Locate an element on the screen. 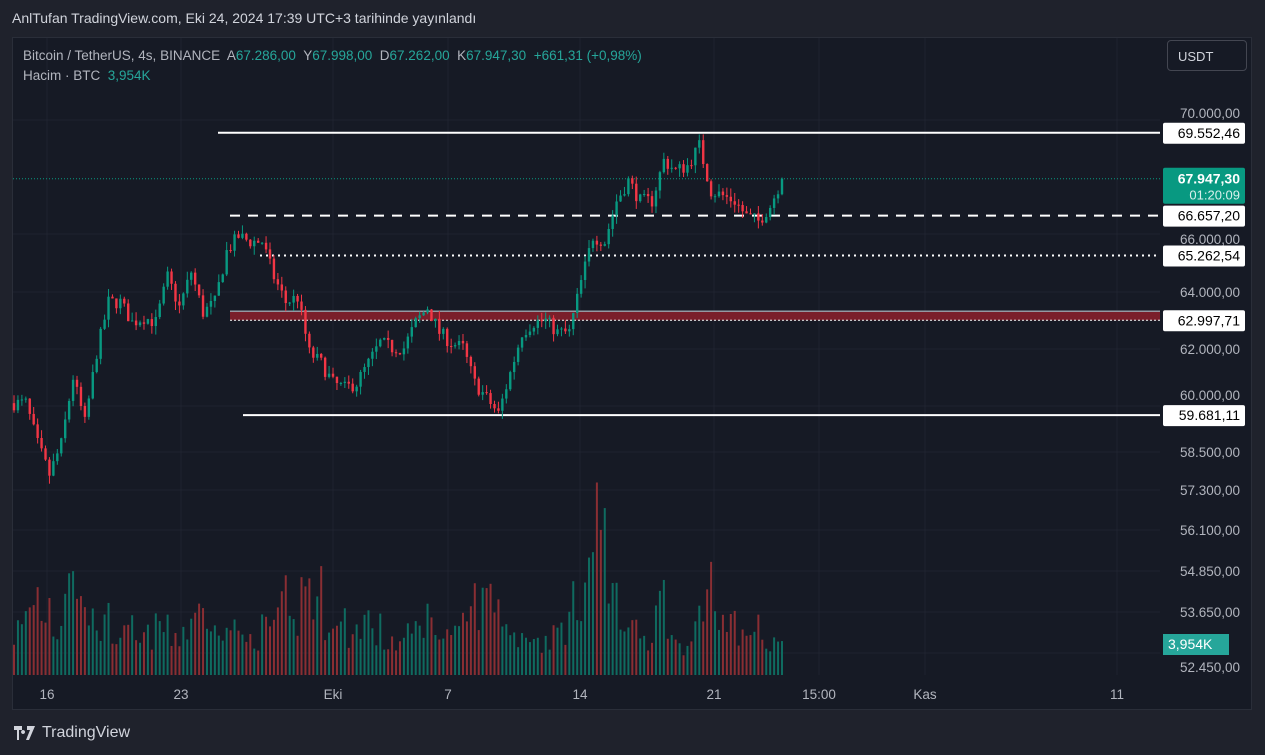 The width and height of the screenshot is (1265, 755). tradingview-brand: TradingView is located at coordinates (86, 732).